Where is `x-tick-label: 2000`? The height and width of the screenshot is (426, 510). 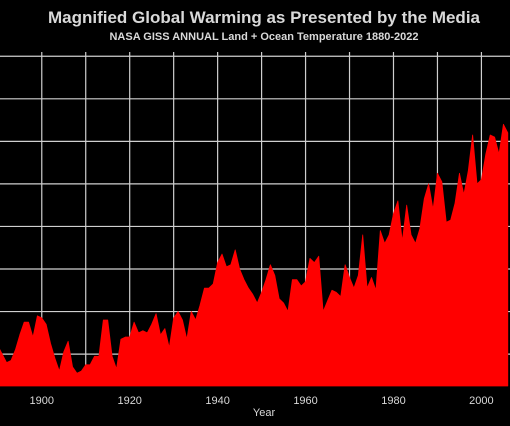
x-tick-label: 2000 is located at coordinates (481, 401).